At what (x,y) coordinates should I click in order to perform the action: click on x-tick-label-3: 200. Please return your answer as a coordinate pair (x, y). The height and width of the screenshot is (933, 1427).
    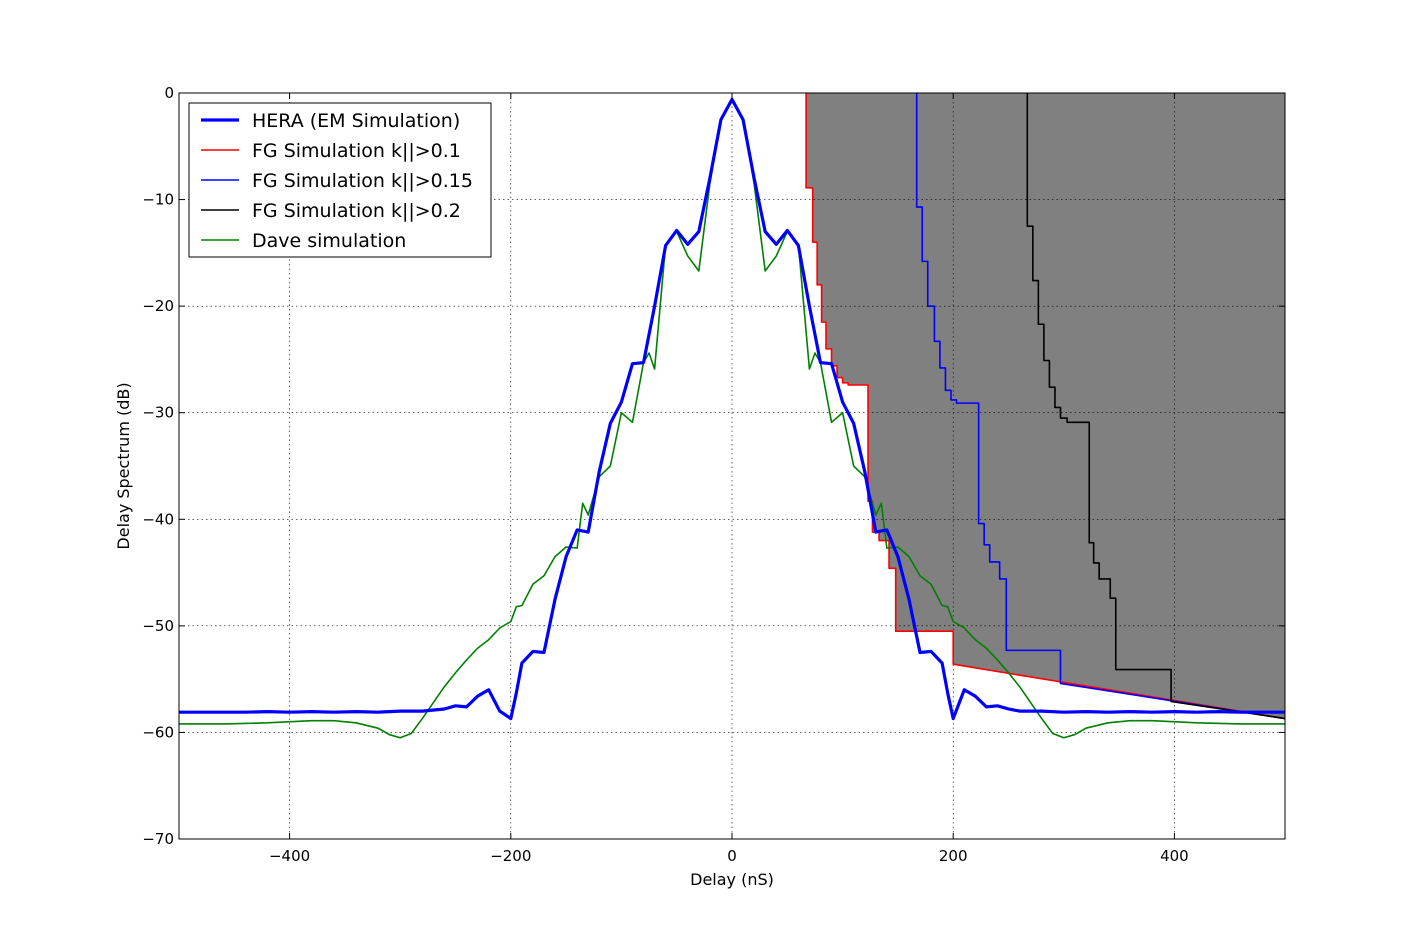
    Looking at the image, I should click on (953, 856).